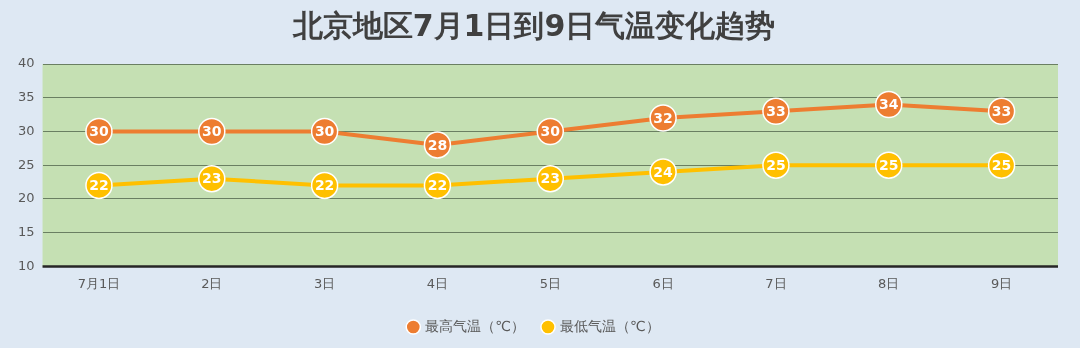  Describe the element at coordinates (212, 283) in the screenshot. I see `x-tick-label: 2日` at that location.